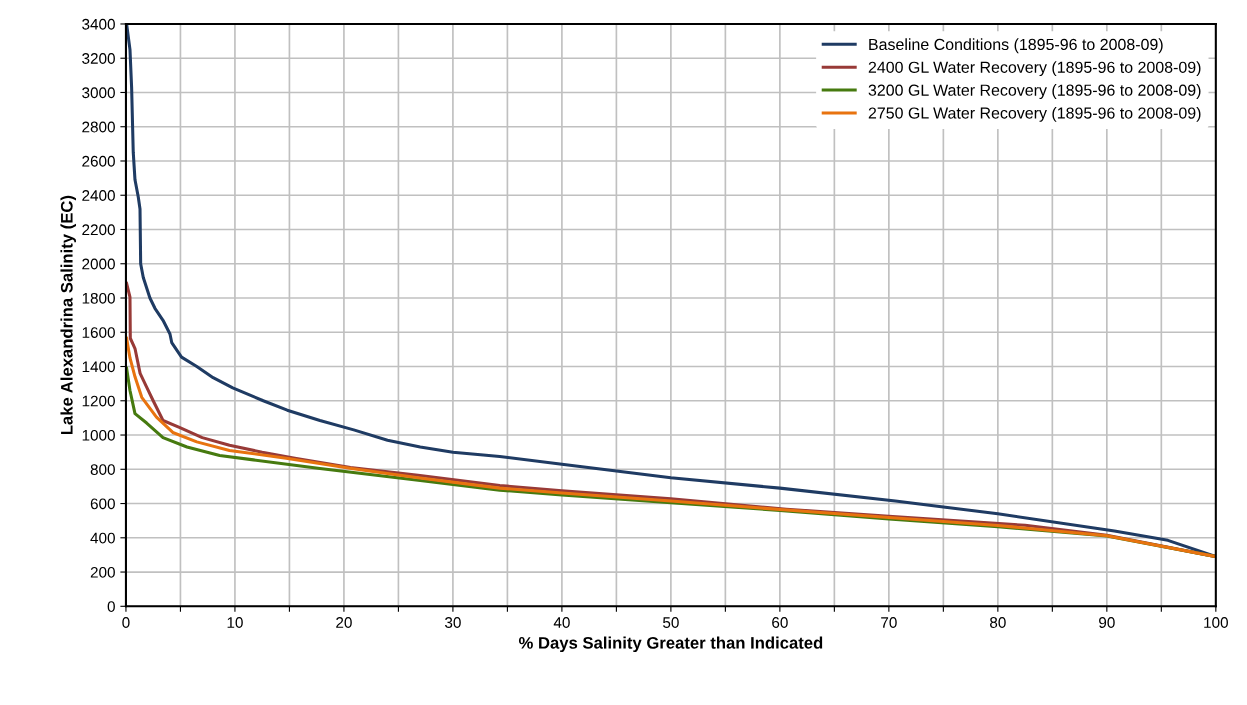 Image resolution: width=1247 pixels, height=705 pixels. What do you see at coordinates (102, 572) in the screenshot?
I see `y-tick-label: 200` at bounding box center [102, 572].